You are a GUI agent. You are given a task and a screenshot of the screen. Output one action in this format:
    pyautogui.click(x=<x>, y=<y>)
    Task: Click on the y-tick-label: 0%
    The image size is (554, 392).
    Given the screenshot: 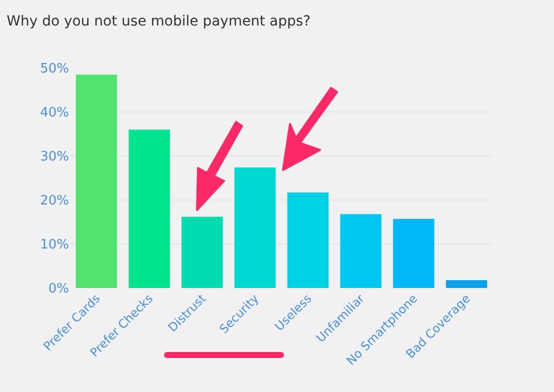 What is the action you would take?
    pyautogui.click(x=58, y=289)
    